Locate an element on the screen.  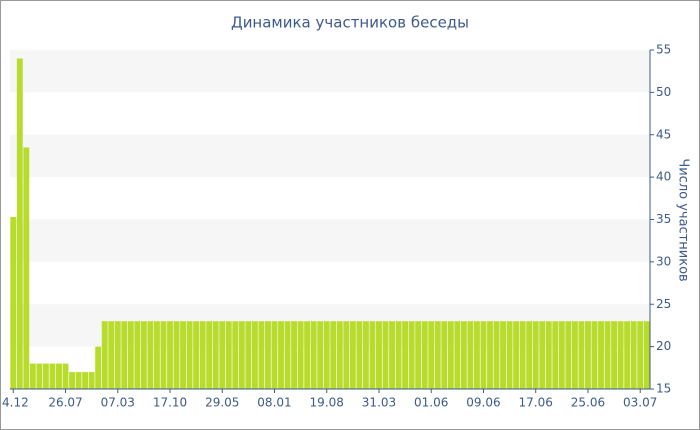
y-tick-label: 45 is located at coordinates (663, 134).